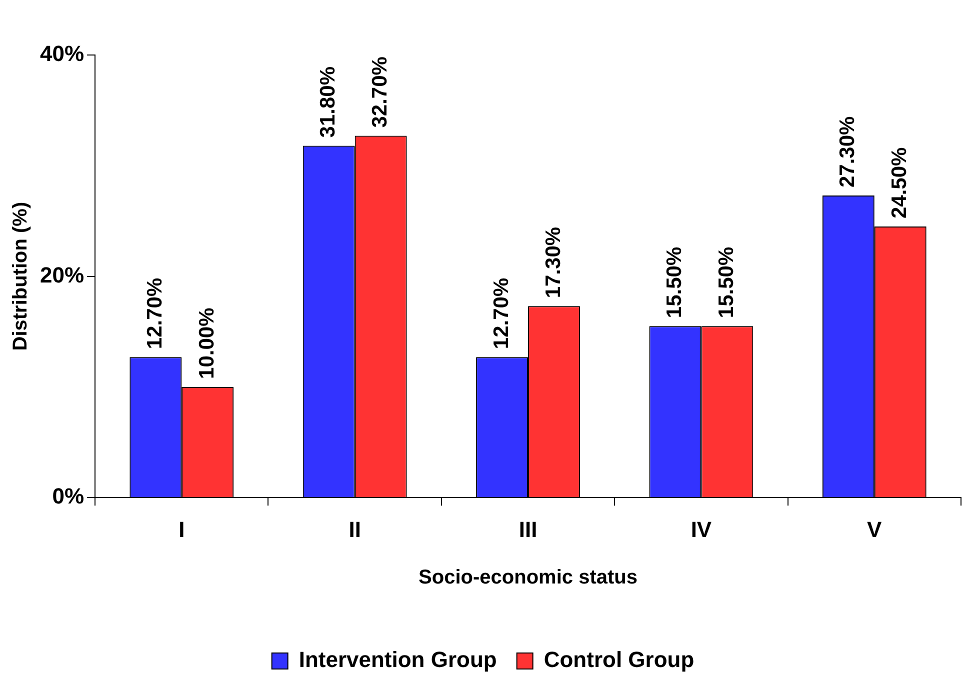  What do you see at coordinates (553, 262) in the screenshot?
I see `data-label: 17.30%` at bounding box center [553, 262].